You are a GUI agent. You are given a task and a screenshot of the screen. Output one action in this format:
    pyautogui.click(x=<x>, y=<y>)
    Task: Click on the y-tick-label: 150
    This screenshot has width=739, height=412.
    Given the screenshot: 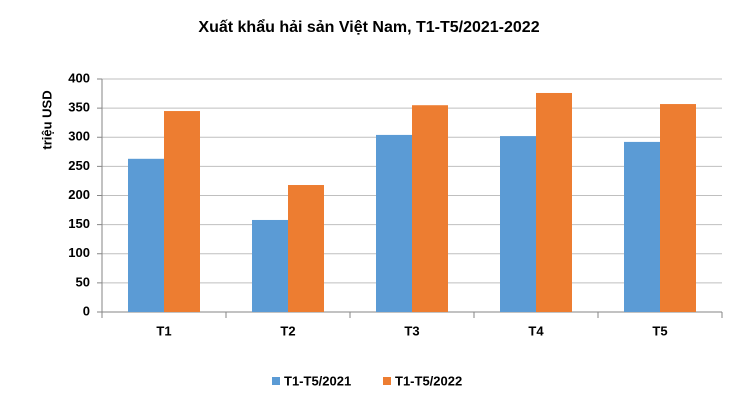 What is the action you would take?
    pyautogui.click(x=79, y=223)
    